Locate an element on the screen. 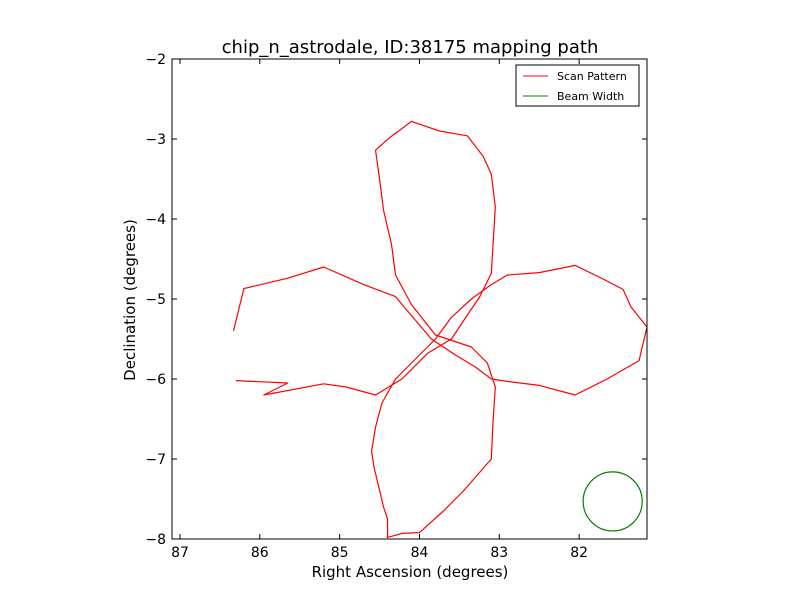 The height and width of the screenshot is (600, 800). y-tick-label: −8 is located at coordinates (155, 540).